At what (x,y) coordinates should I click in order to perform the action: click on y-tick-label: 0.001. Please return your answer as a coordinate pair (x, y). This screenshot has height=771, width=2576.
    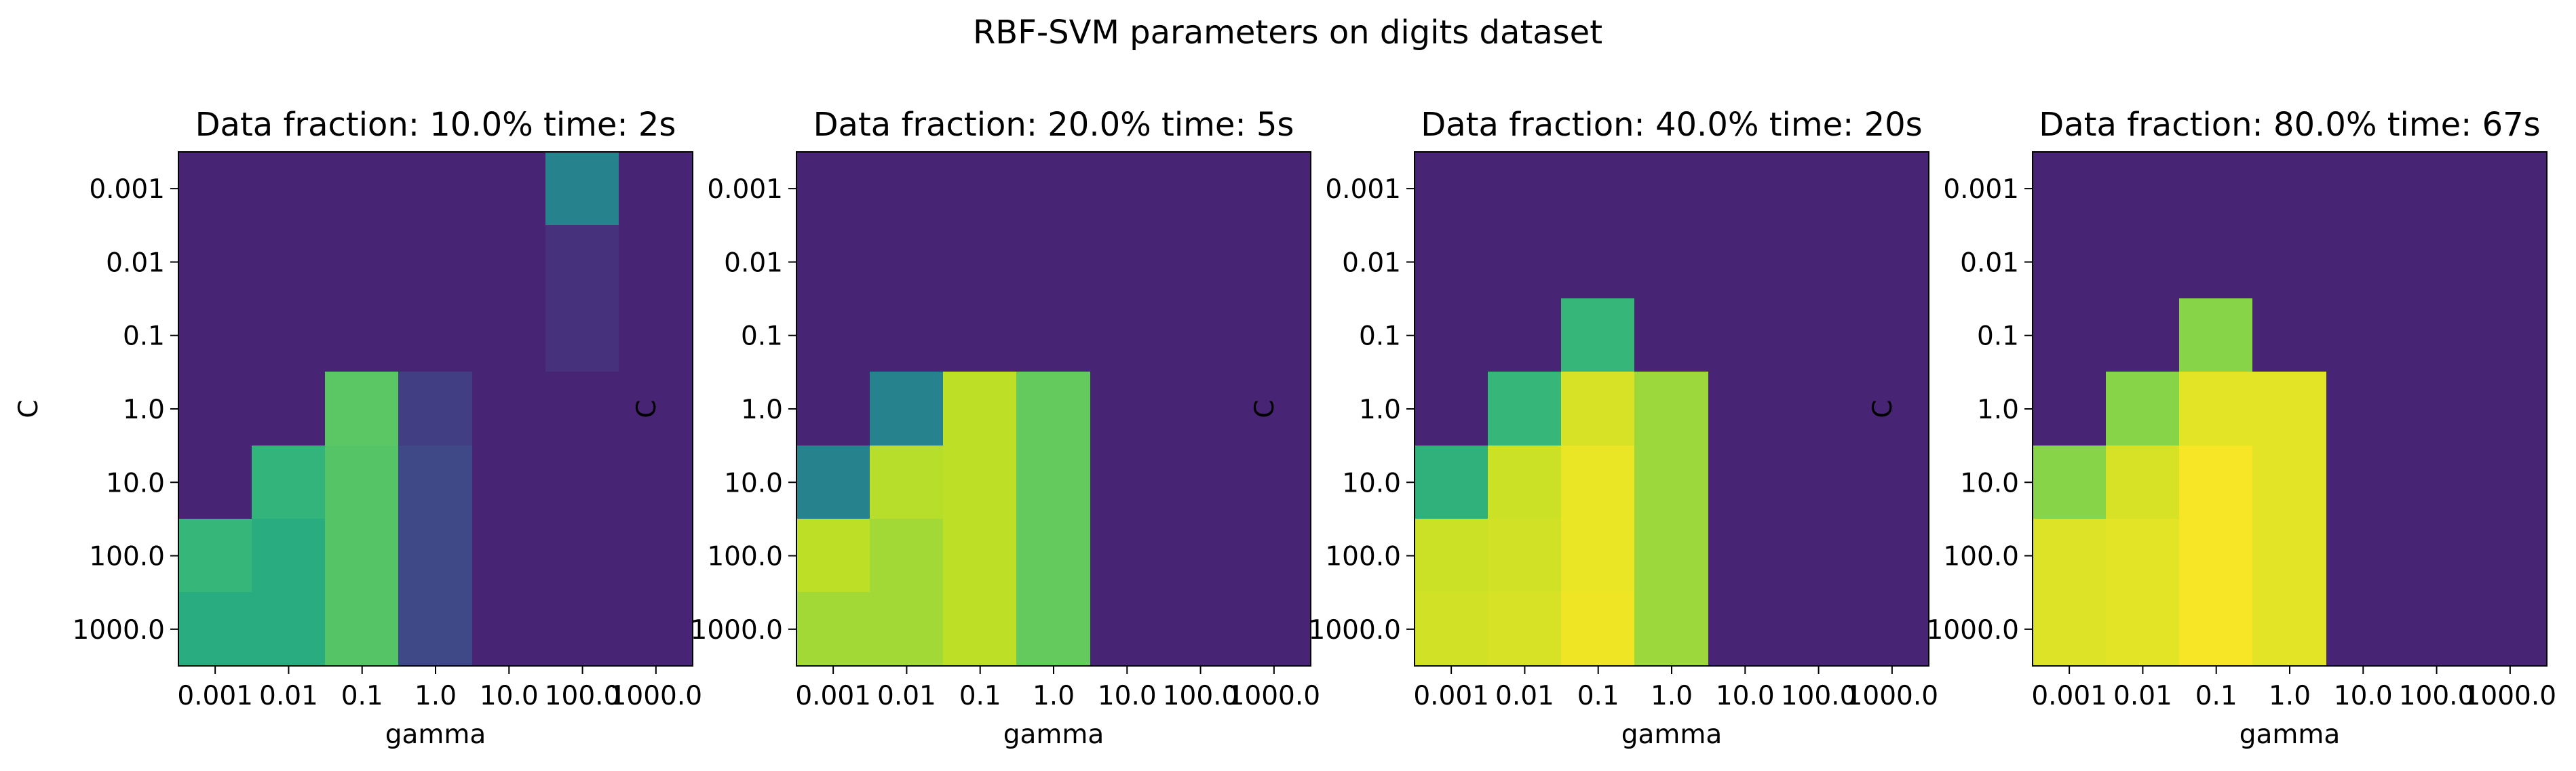
    Looking at the image, I should click on (1981, 190).